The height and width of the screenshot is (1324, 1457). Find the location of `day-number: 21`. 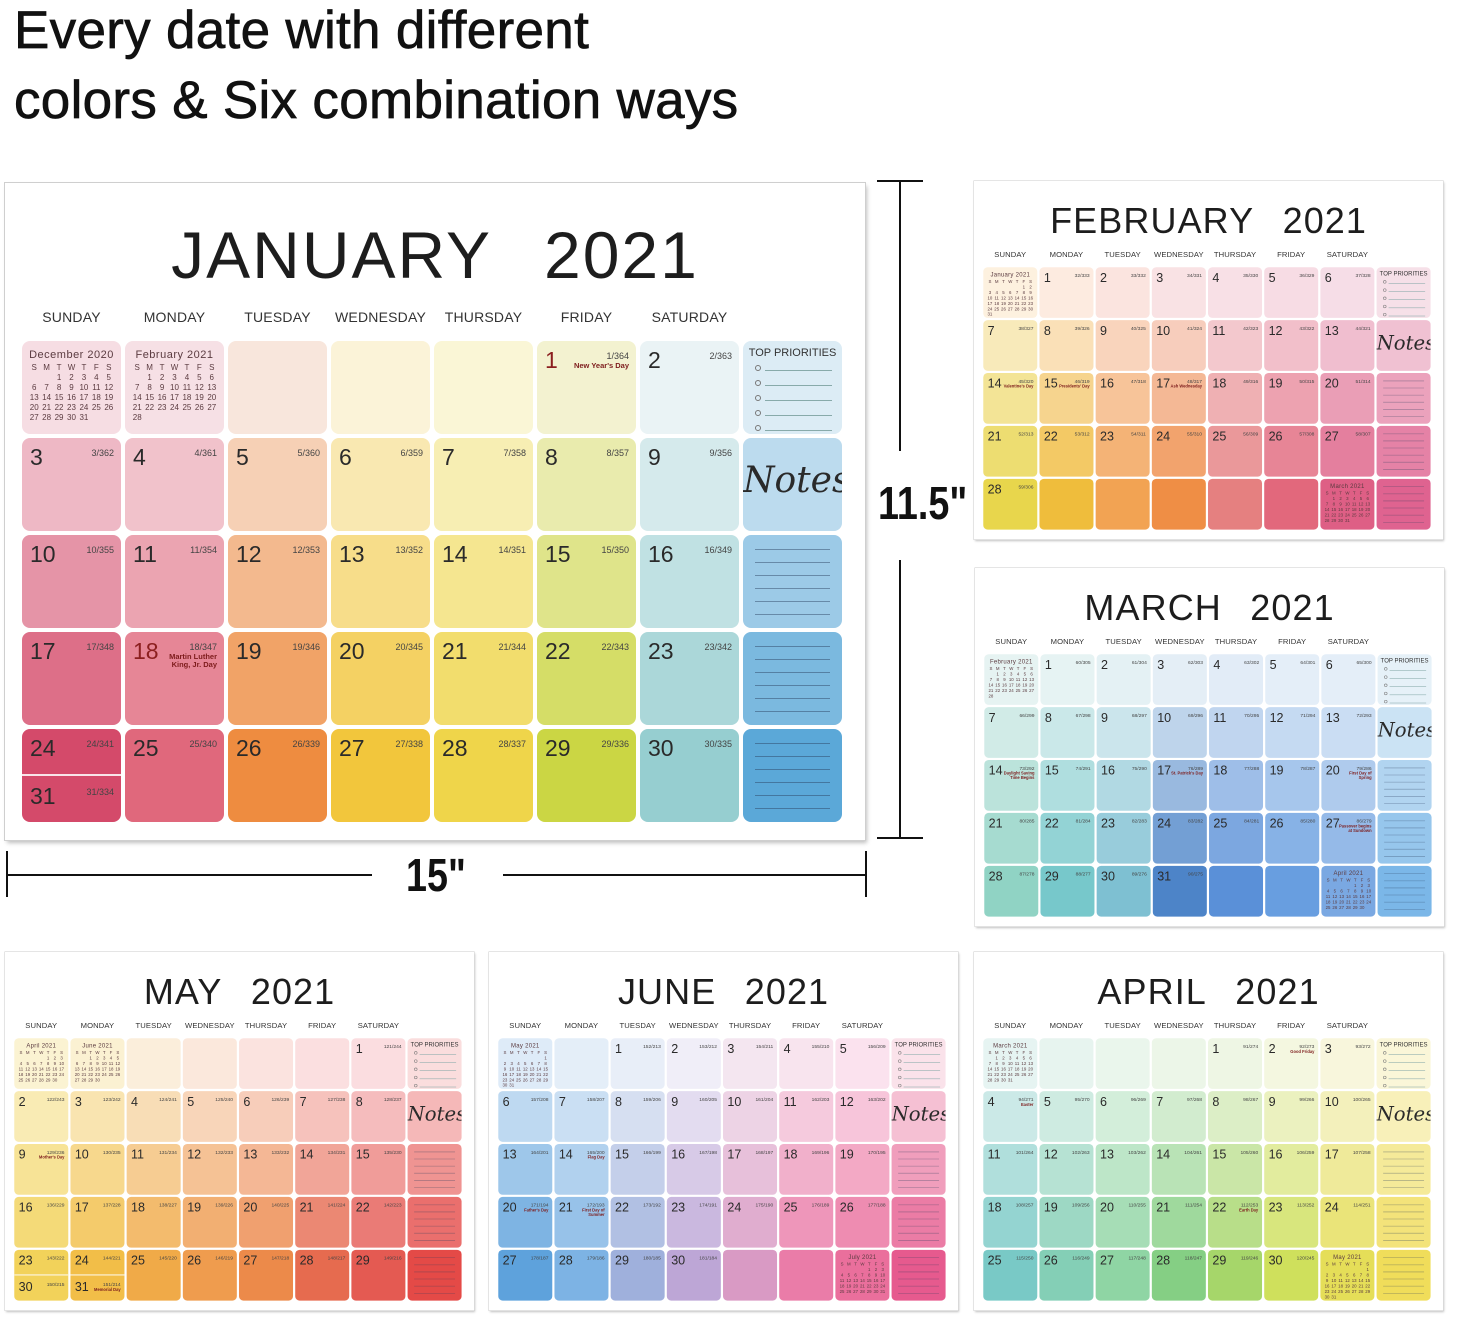

day-number: 21 is located at coordinates (995, 823).